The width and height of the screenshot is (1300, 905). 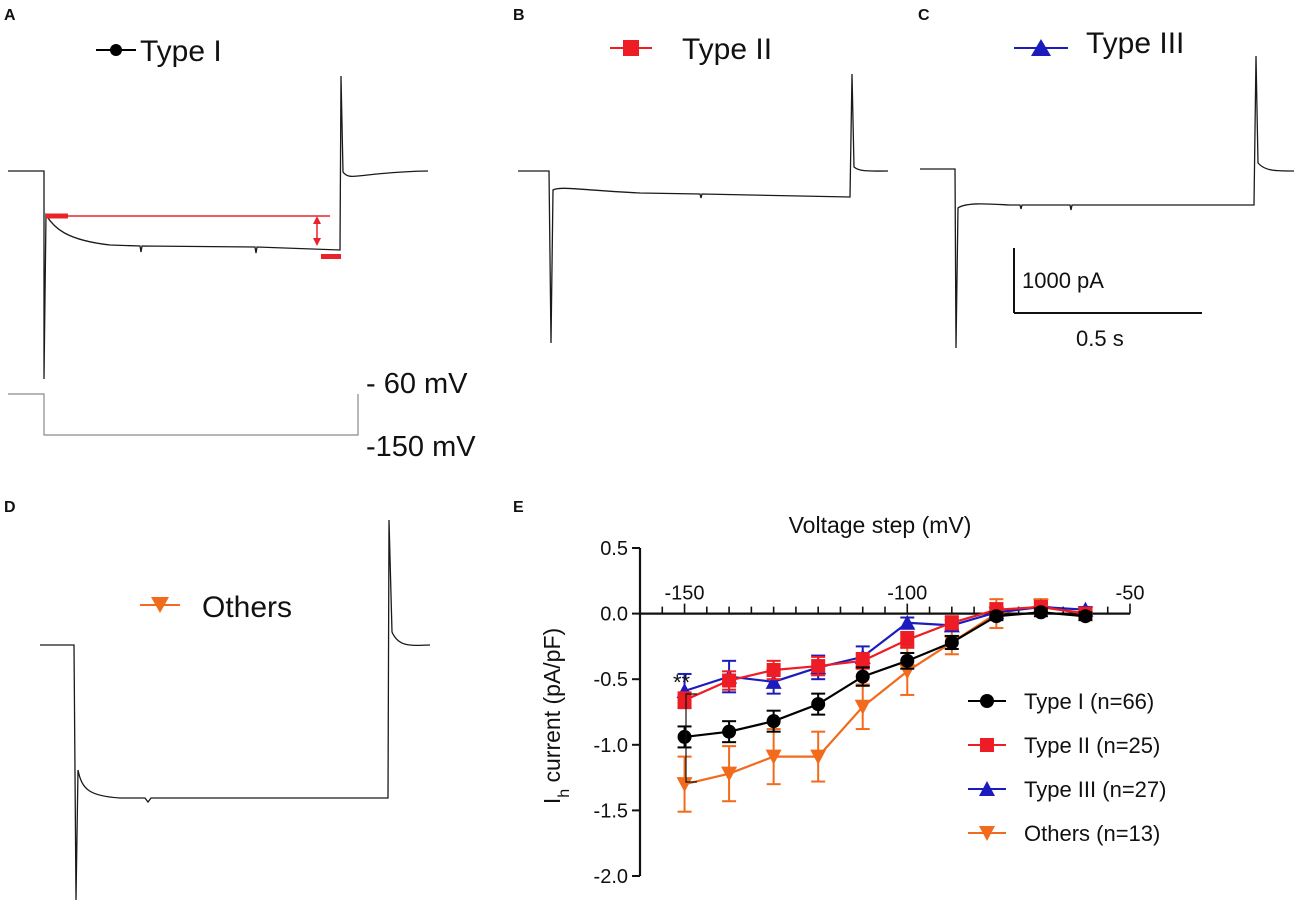 What do you see at coordinates (682, 682) in the screenshot?
I see `significance-label: **` at bounding box center [682, 682].